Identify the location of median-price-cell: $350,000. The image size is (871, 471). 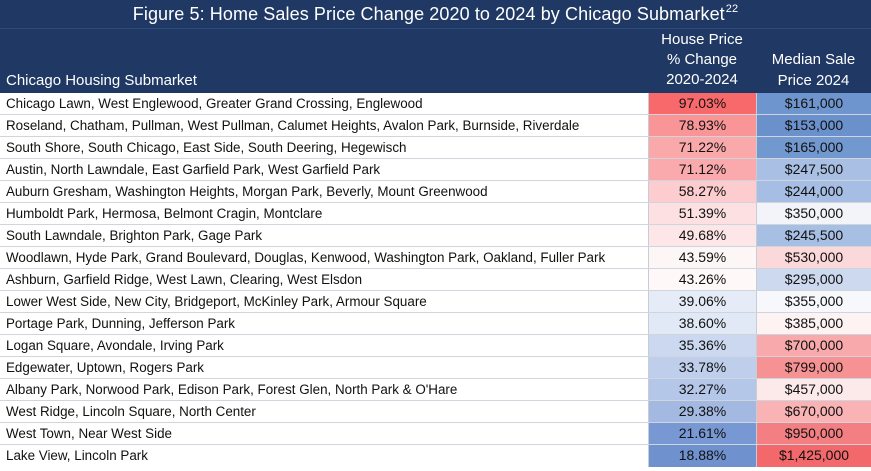
(813, 213).